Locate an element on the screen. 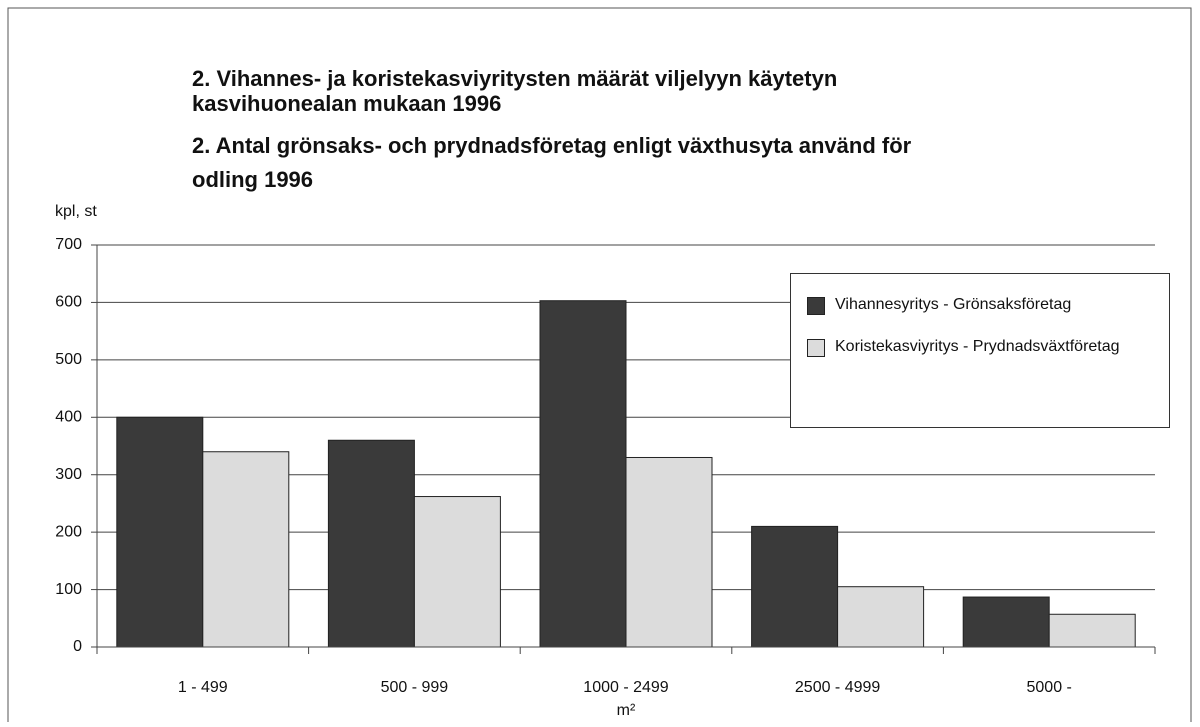  x-tick-label: 2500 - 4999 is located at coordinates (838, 687).